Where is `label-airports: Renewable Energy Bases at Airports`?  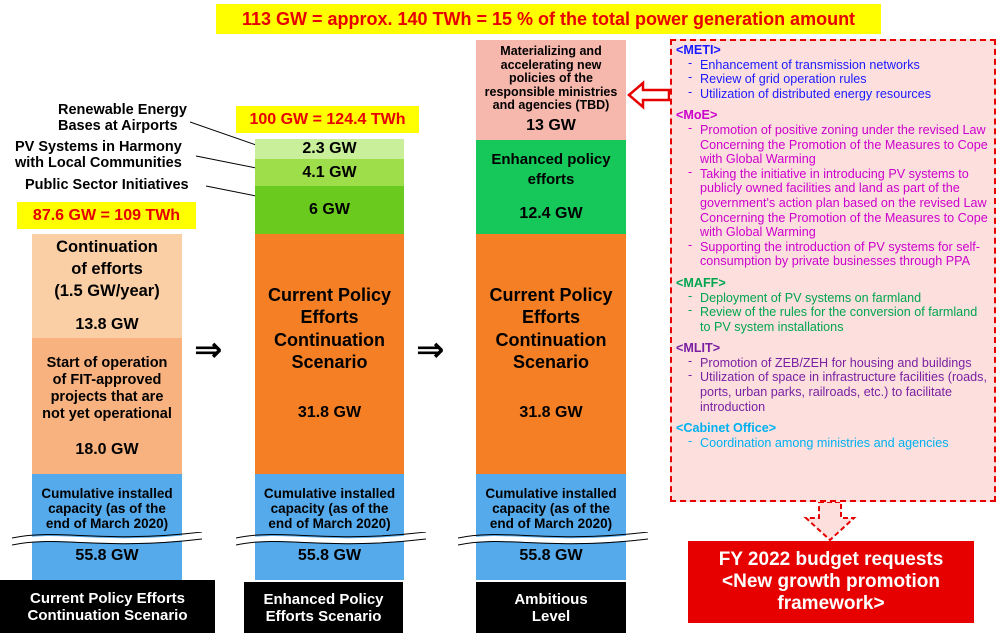
label-airports: Renewable Energy Bases at Airports is located at coordinates (122, 118).